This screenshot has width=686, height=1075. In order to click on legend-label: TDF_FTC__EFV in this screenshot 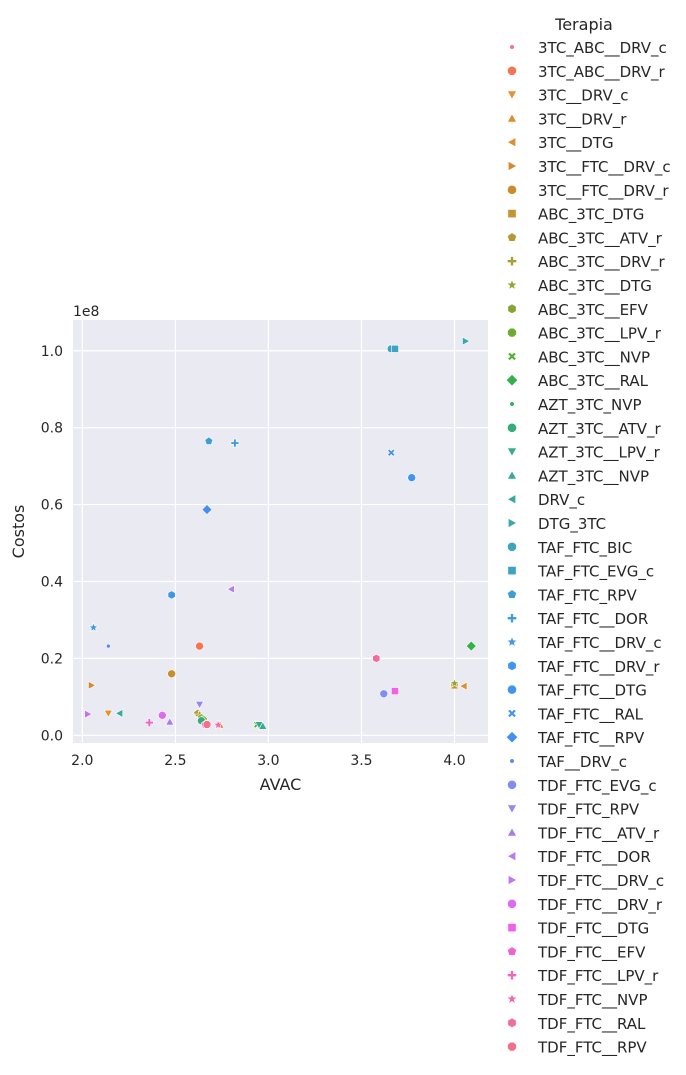, I will do `click(591, 952)`.